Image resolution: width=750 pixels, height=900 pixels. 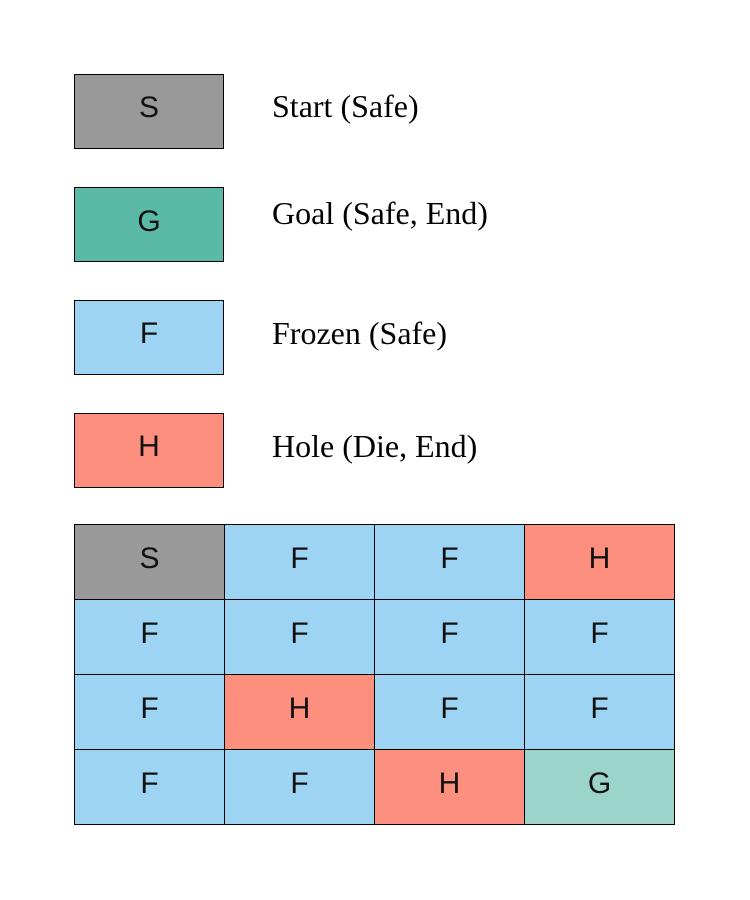 I want to click on legend-code-goal: G, so click(x=149, y=221).